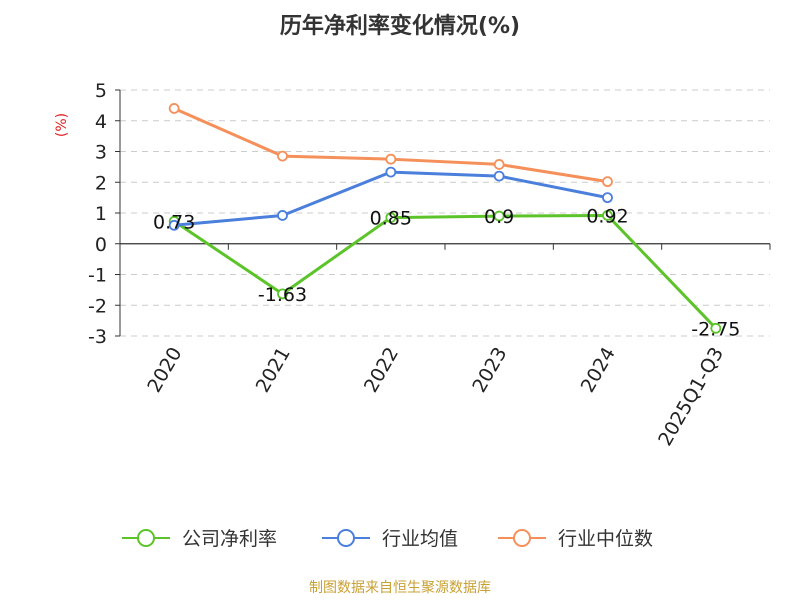 The height and width of the screenshot is (600, 800). Describe the element at coordinates (97, 276) in the screenshot. I see `y-tick-label: -1` at that location.